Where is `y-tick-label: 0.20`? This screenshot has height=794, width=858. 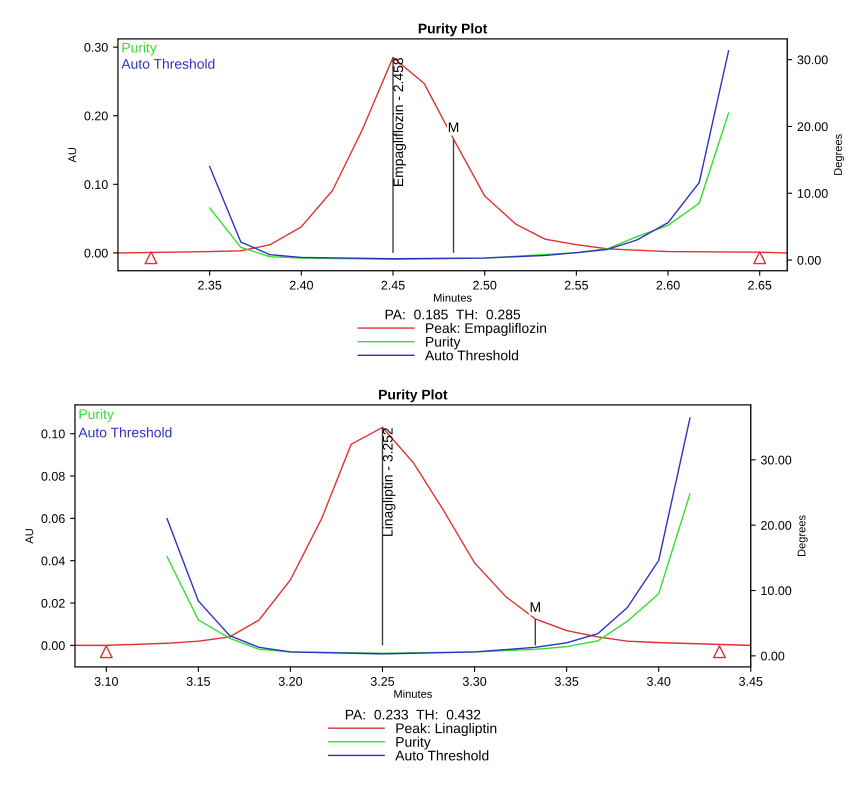
y-tick-label: 0.20 is located at coordinates (96, 116).